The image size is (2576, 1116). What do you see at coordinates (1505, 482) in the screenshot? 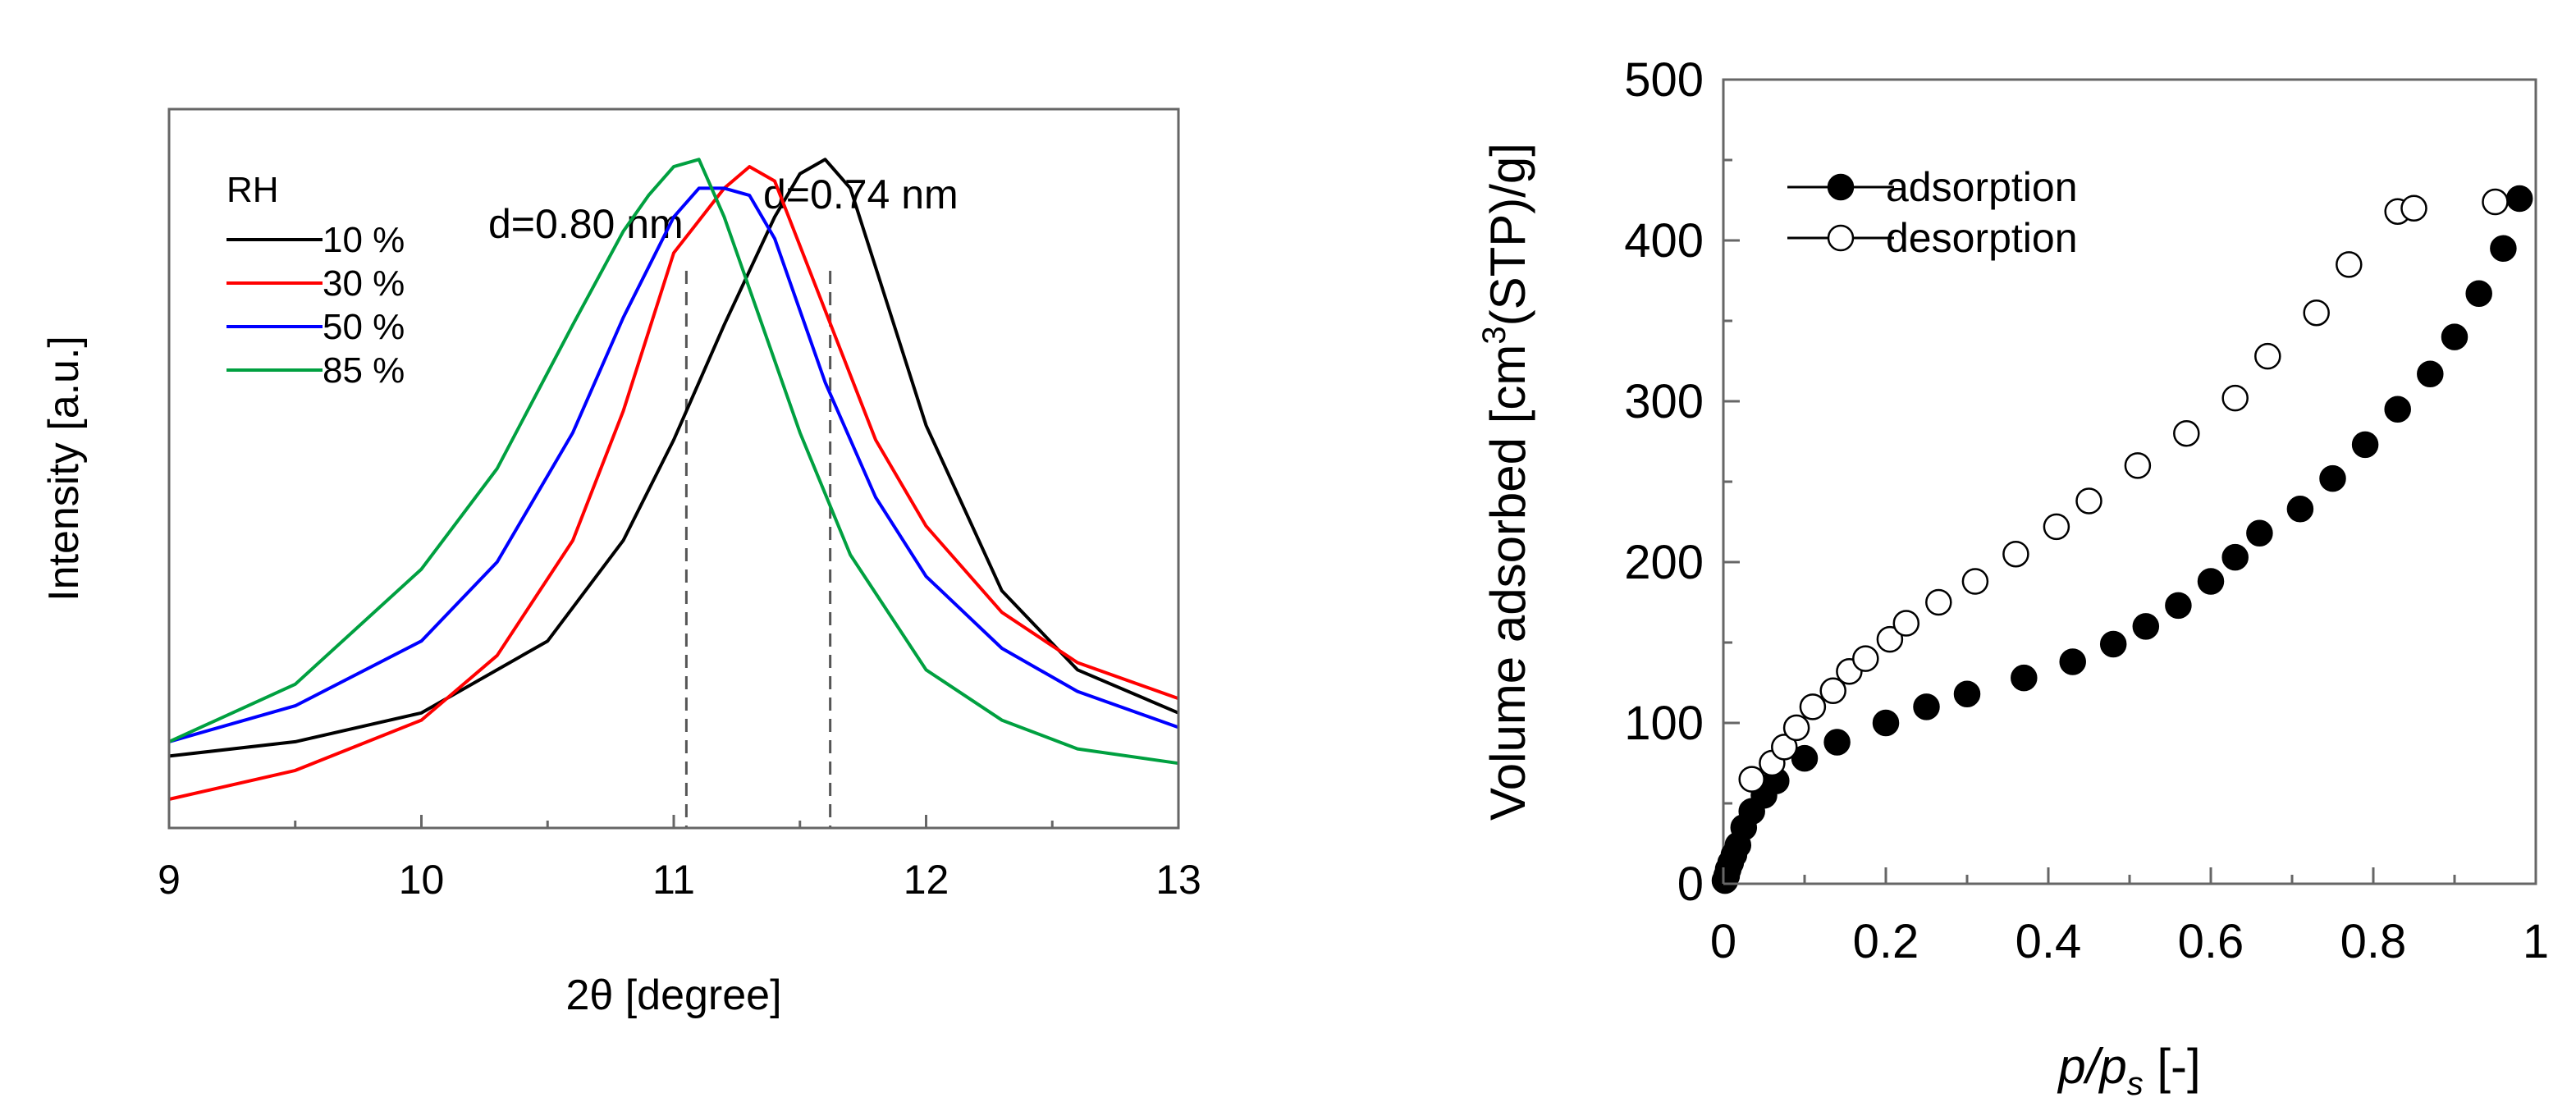
I see `isotherm-y-axis-label: Volume adsorbed [cm3(STP)/g]` at bounding box center [1505, 482].